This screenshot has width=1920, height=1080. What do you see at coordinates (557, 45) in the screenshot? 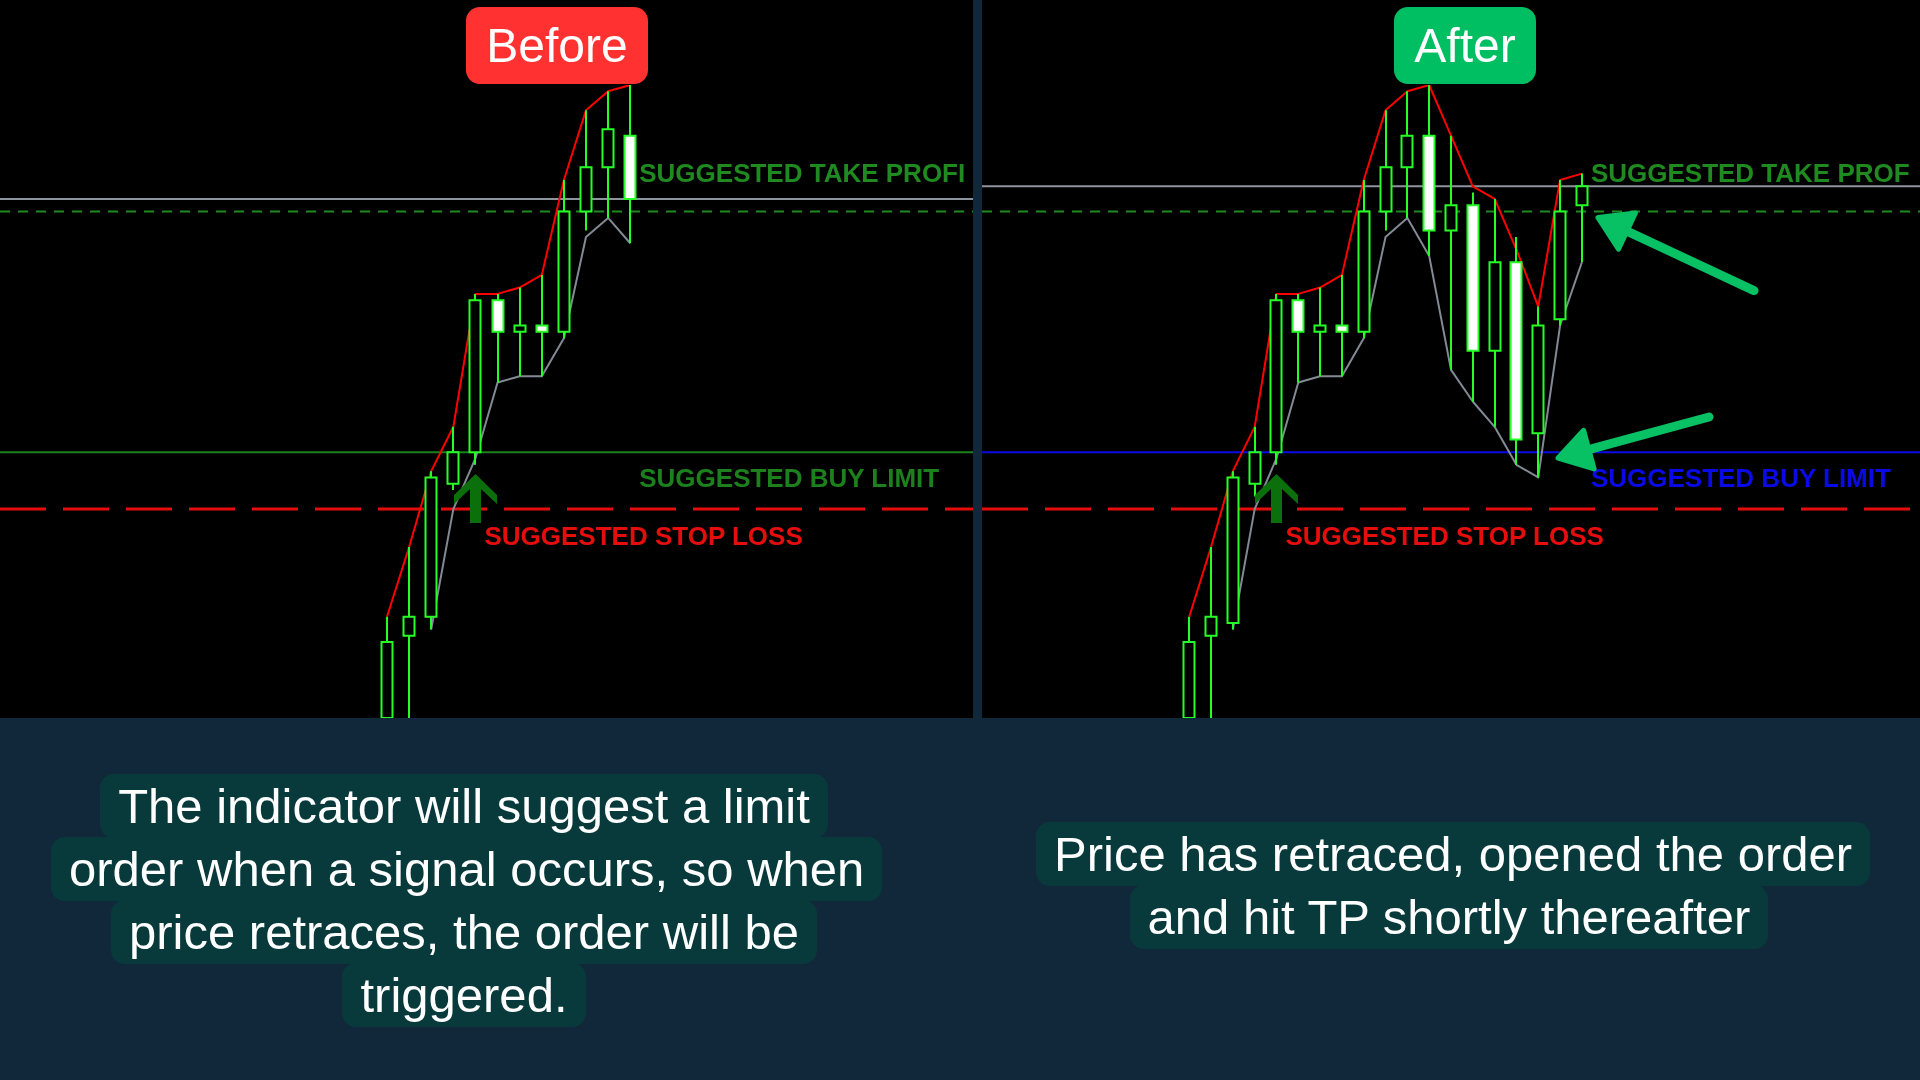
I see `chart-title: Before` at bounding box center [557, 45].